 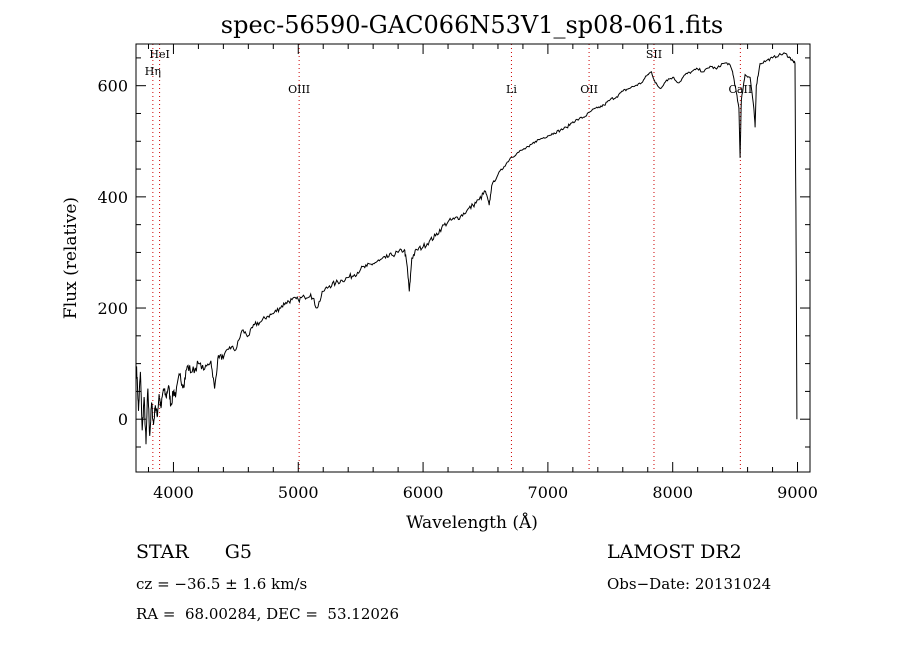 I want to click on ra-dec-text: RA = 68.00284, DEC = 53.12026, so click(x=268, y=614).